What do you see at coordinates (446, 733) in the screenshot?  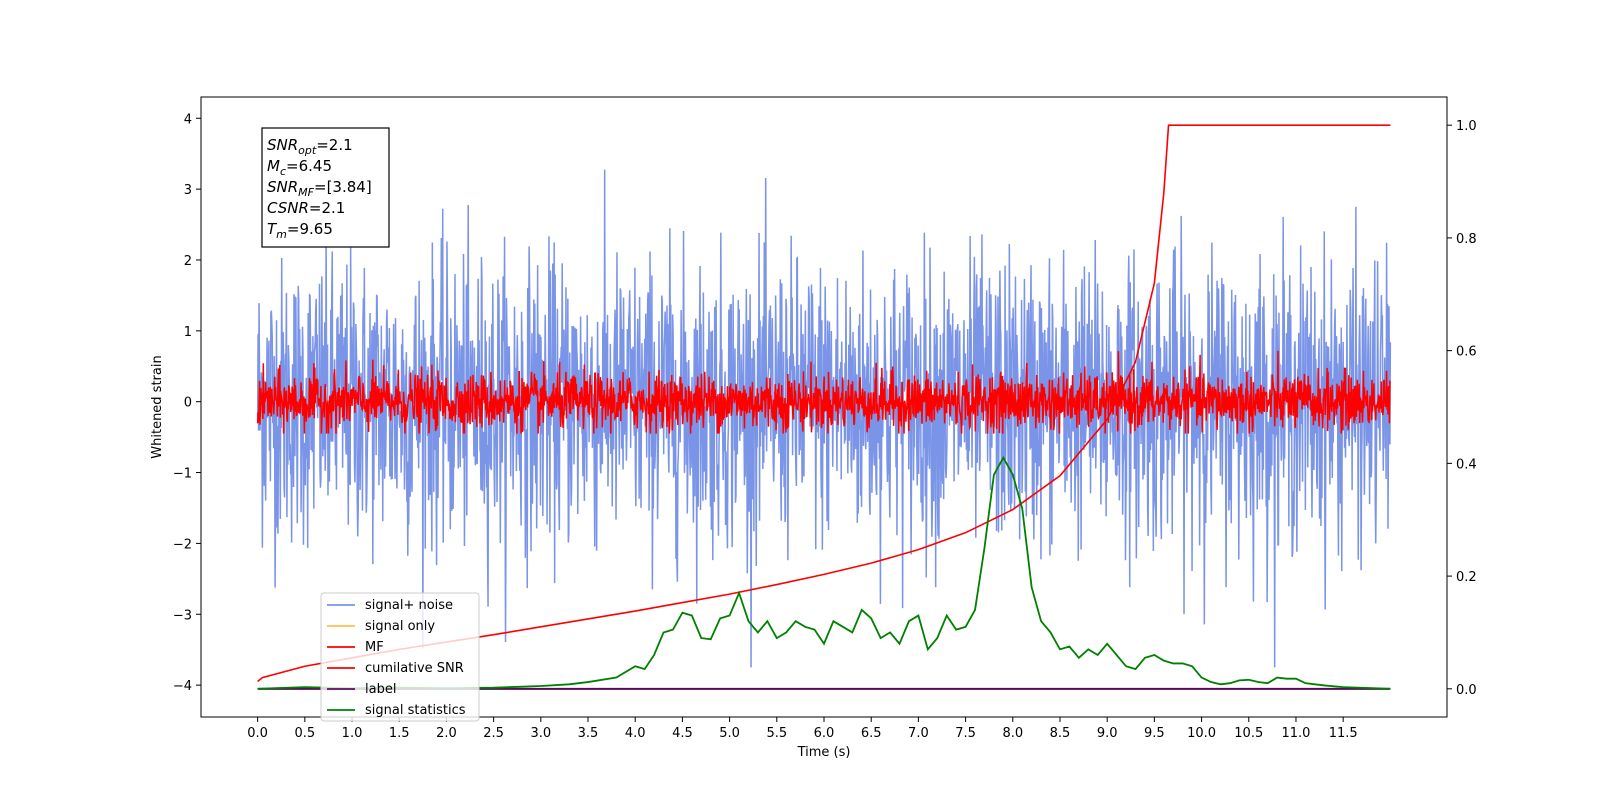 I see `x-tick-label: 2.0` at bounding box center [446, 733].